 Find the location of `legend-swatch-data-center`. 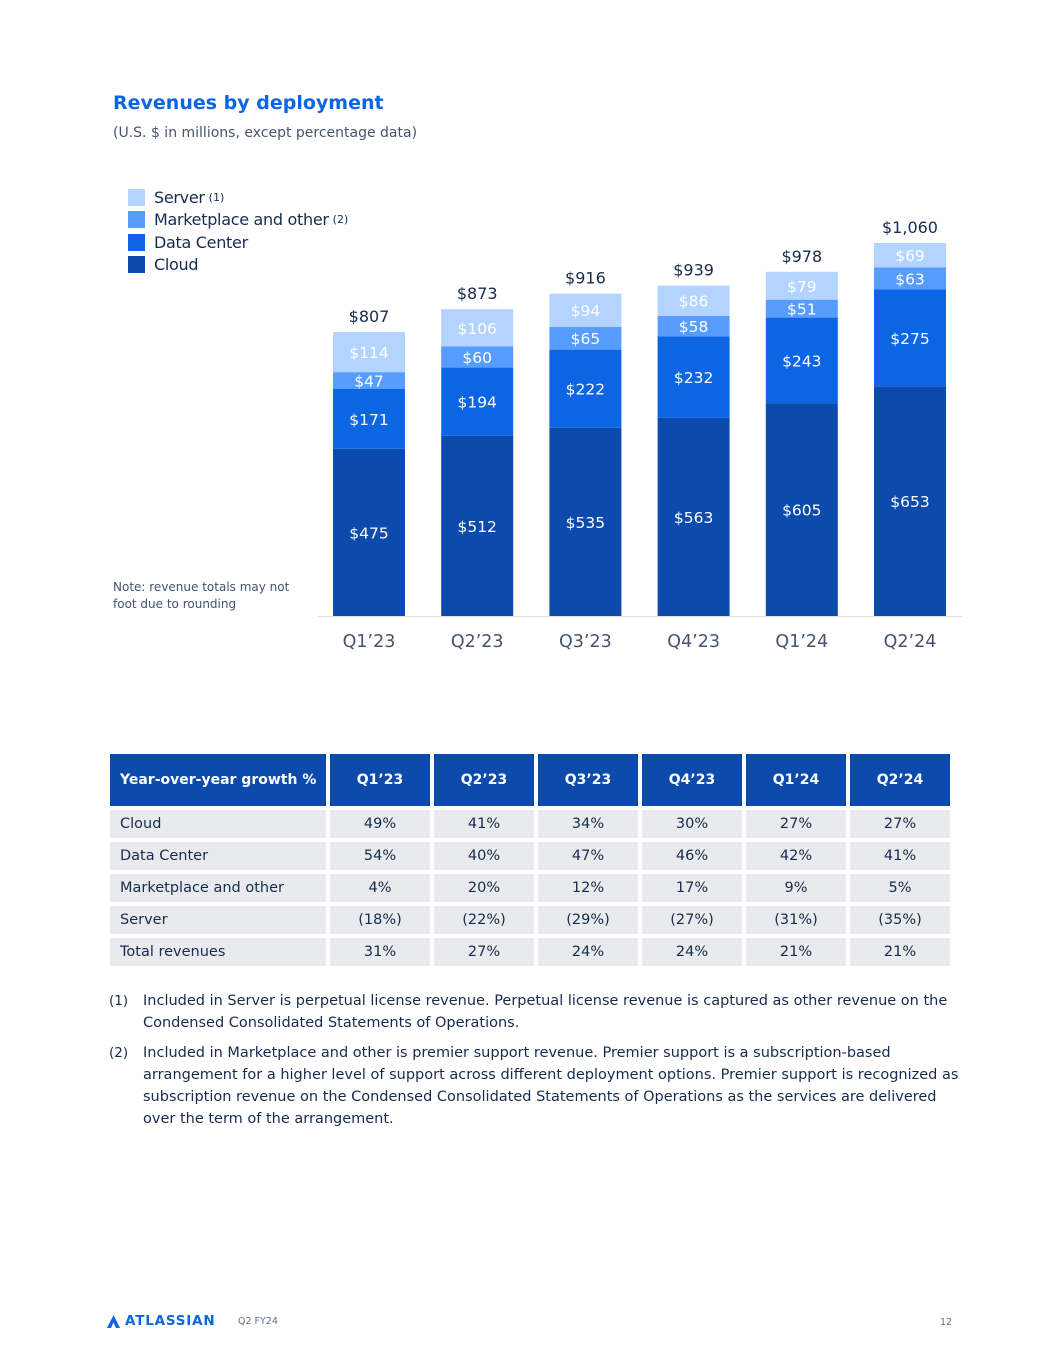

legend-swatch-data-center is located at coordinates (136, 242).